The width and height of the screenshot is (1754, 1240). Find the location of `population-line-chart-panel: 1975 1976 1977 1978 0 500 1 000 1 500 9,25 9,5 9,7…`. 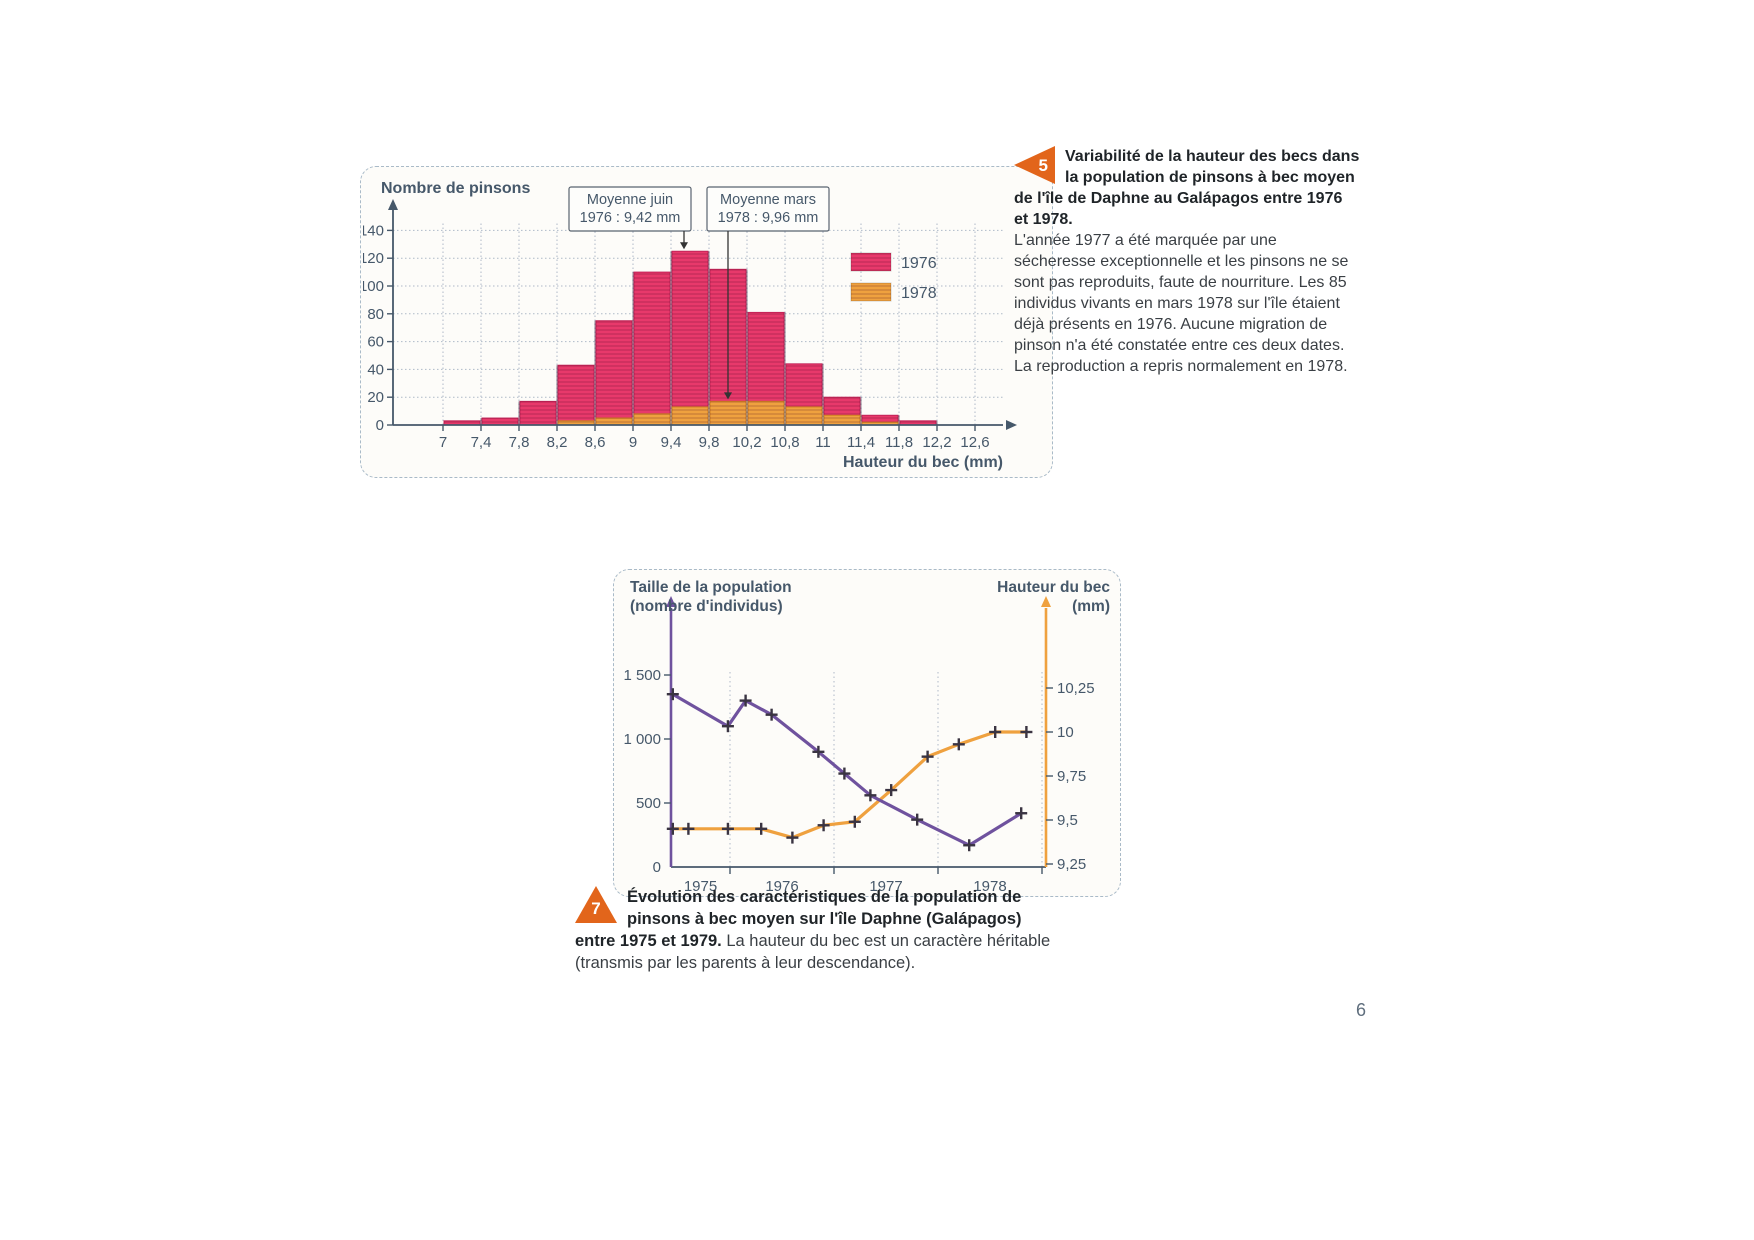

population-line-chart-panel: 1975 1976 1977 1978 0 500 1 000 1 500 9,25 9,5 9,7… is located at coordinates (867, 733).